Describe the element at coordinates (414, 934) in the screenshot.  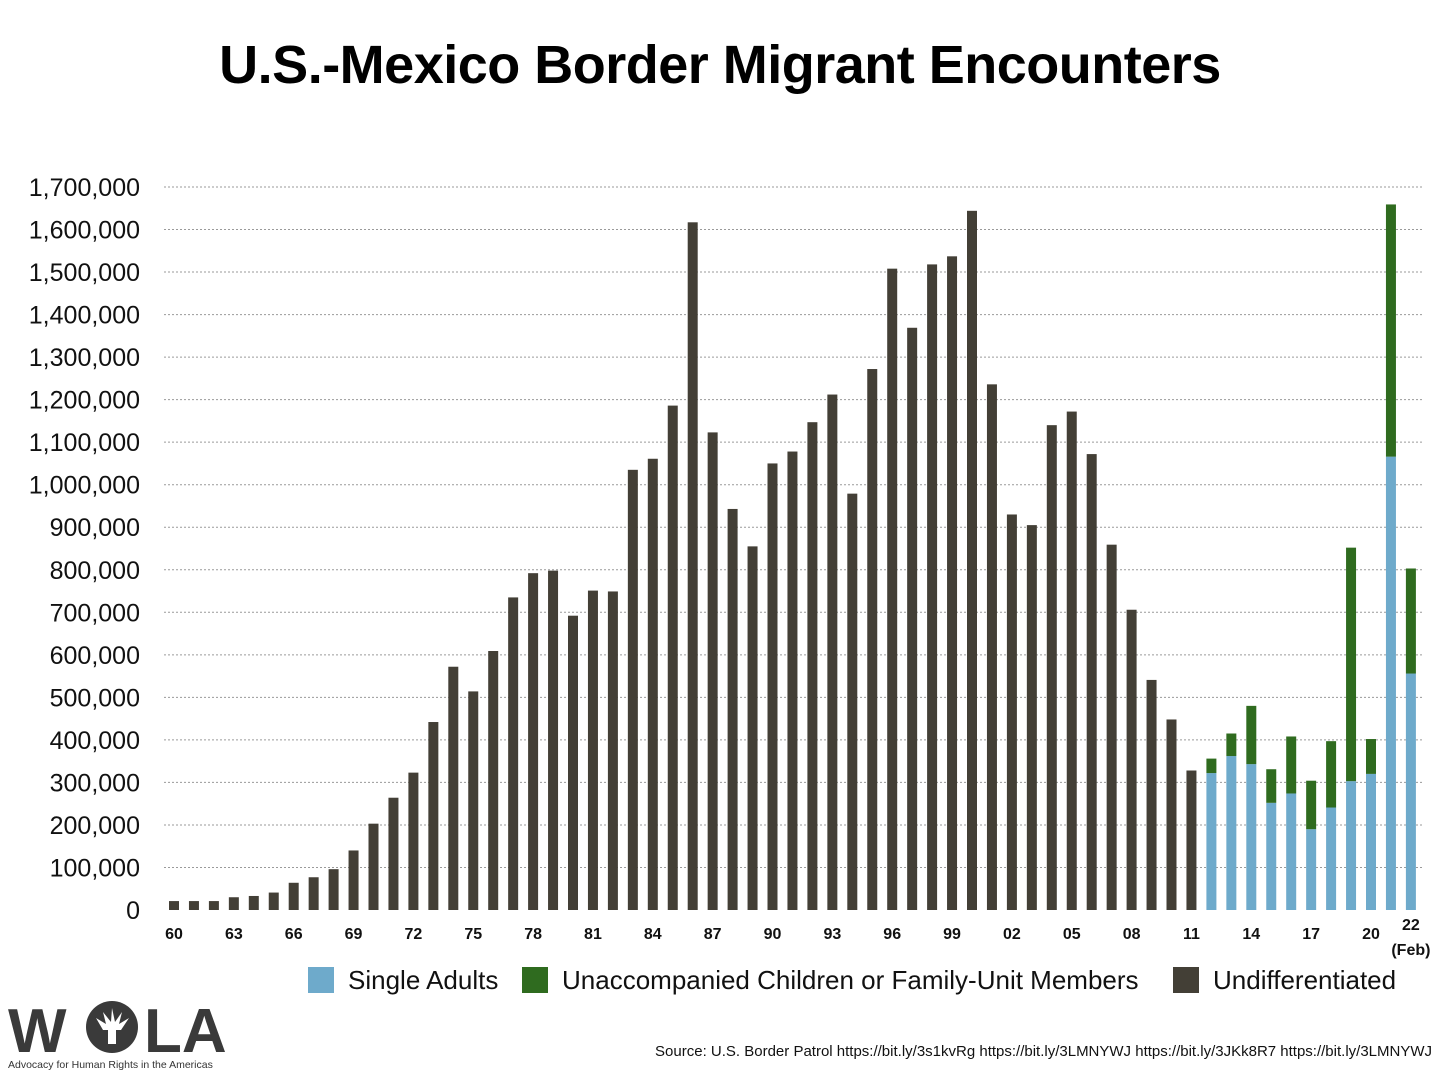
I see `x-tick-label: 72` at that location.